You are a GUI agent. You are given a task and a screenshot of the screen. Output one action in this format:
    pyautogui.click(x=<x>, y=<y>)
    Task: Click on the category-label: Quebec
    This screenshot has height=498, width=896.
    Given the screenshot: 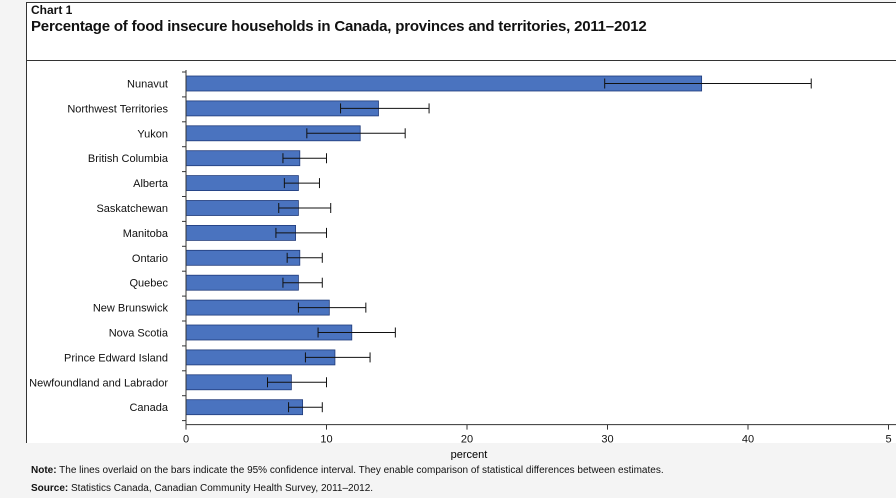 What is the action you would take?
    pyautogui.click(x=148, y=284)
    